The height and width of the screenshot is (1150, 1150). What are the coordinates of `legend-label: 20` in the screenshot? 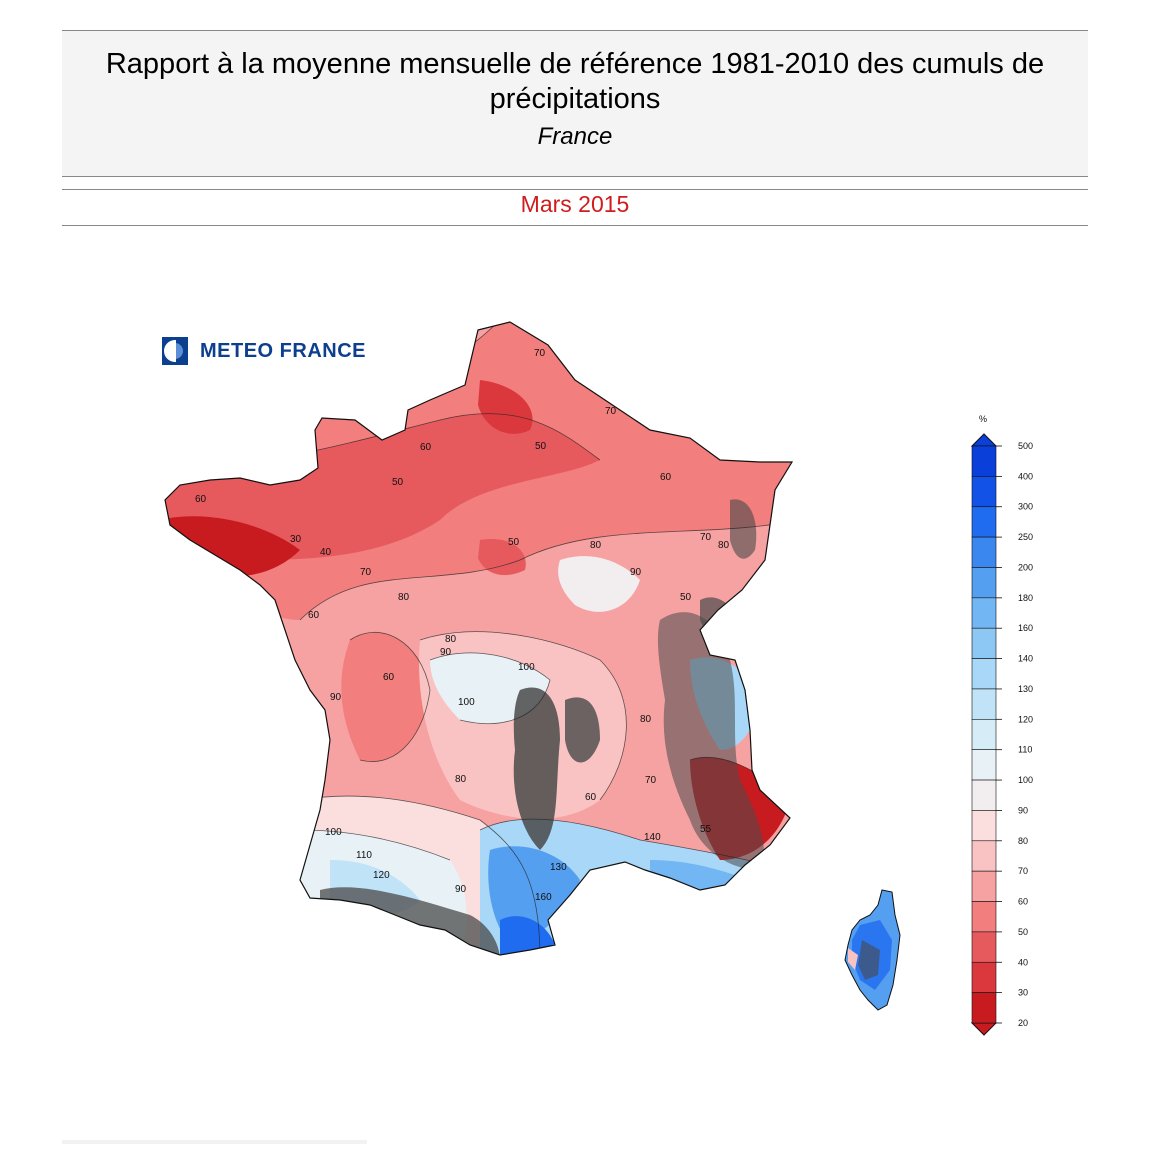 It's located at (1023, 1023).